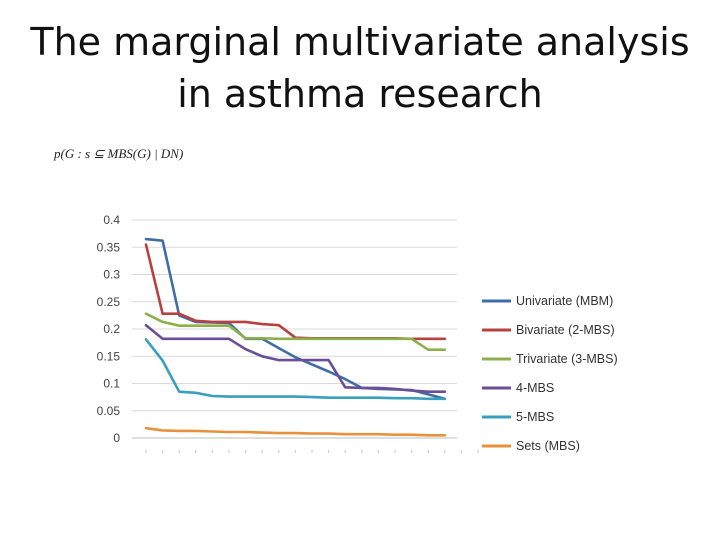  I want to click on slide-title-line-2: in asthma research, so click(360, 94).